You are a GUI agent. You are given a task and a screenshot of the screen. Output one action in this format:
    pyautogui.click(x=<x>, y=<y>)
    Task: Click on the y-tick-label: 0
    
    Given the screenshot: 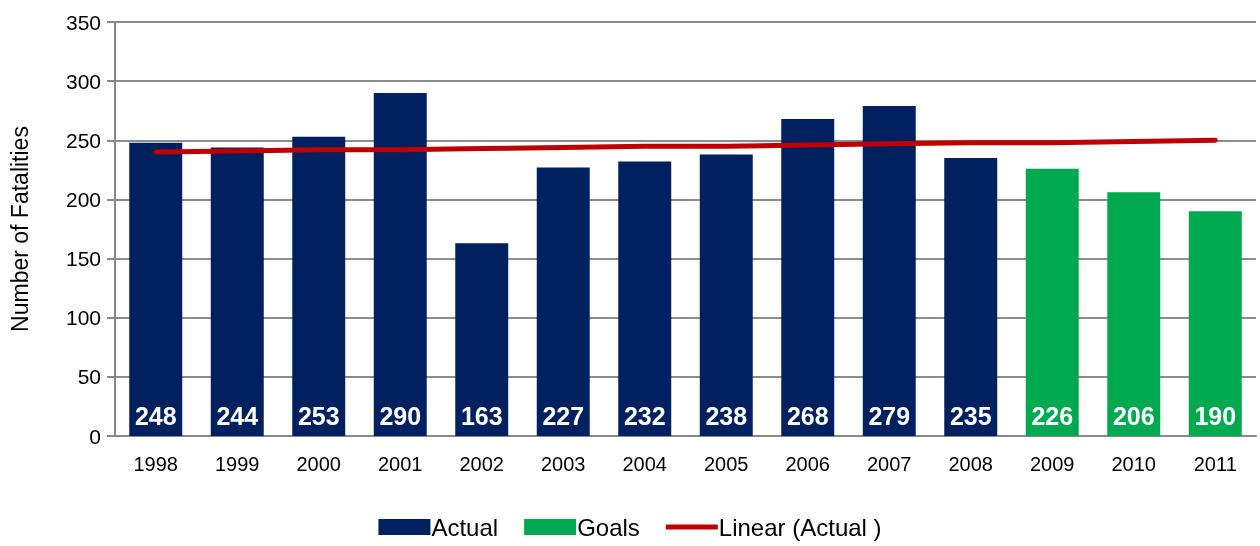 What is the action you would take?
    pyautogui.click(x=95, y=436)
    